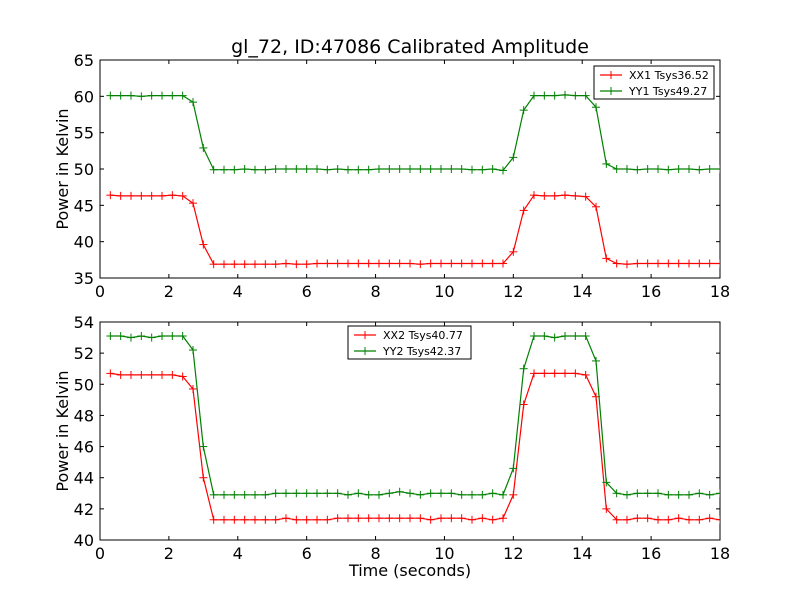  I want to click on x-tick-label: 6, so click(307, 553).